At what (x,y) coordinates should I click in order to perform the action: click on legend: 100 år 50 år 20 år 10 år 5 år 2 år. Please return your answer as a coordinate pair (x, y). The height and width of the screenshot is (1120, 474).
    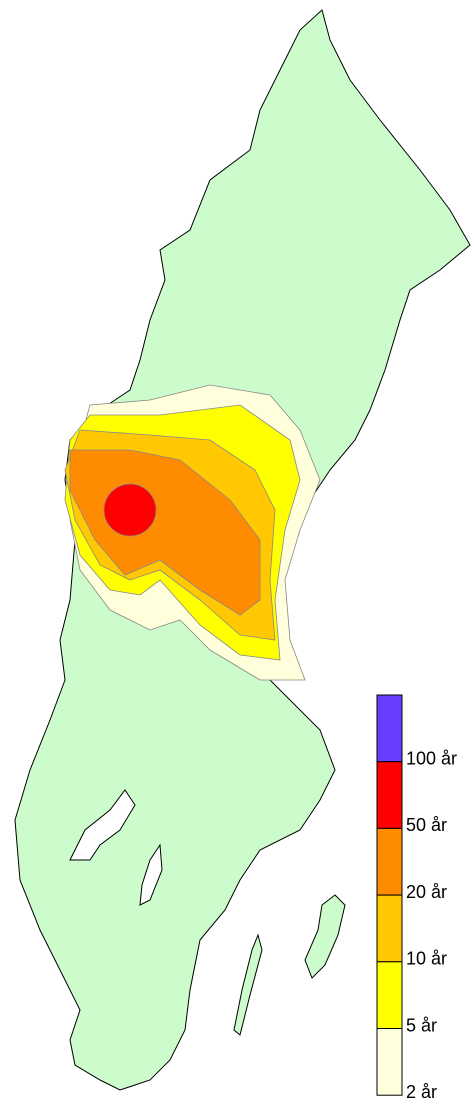
    Looking at the image, I should click on (416, 898).